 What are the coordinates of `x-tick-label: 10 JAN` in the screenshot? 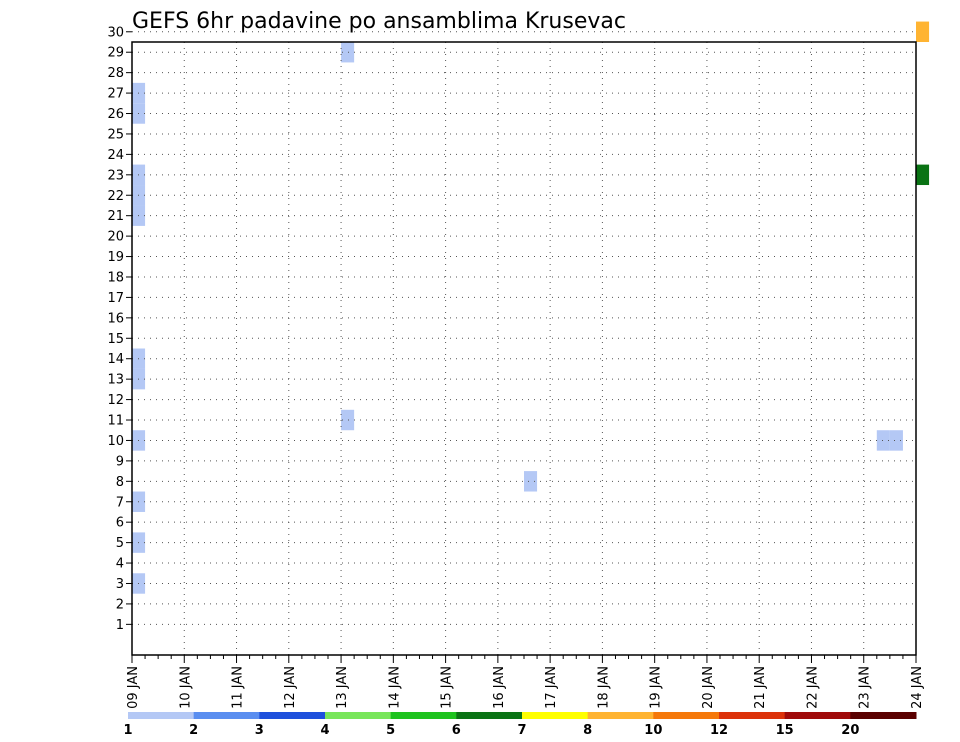 It's located at (185, 687).